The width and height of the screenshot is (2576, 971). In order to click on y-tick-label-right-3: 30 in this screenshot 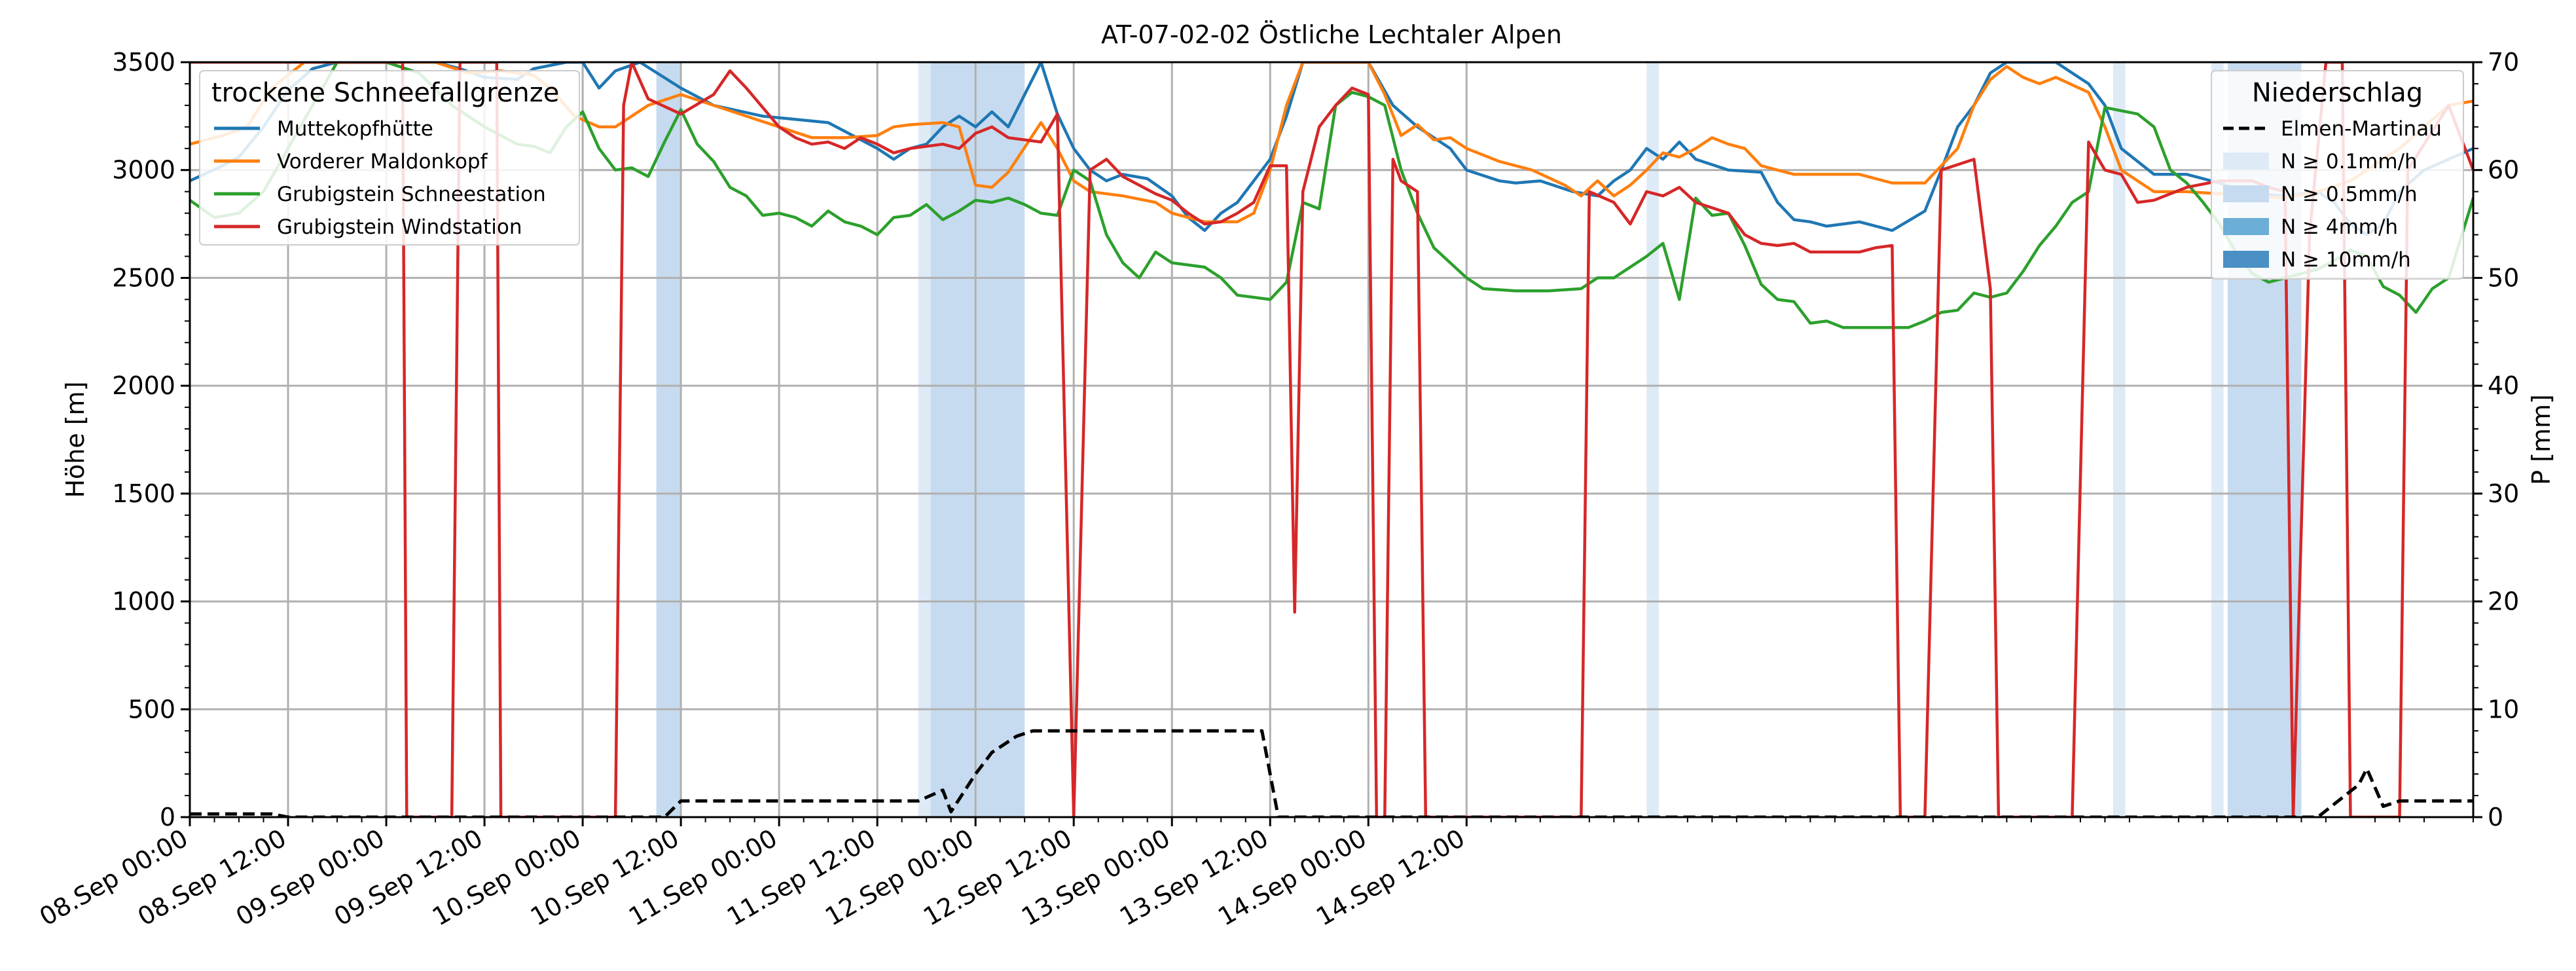, I will do `click(2503, 493)`.